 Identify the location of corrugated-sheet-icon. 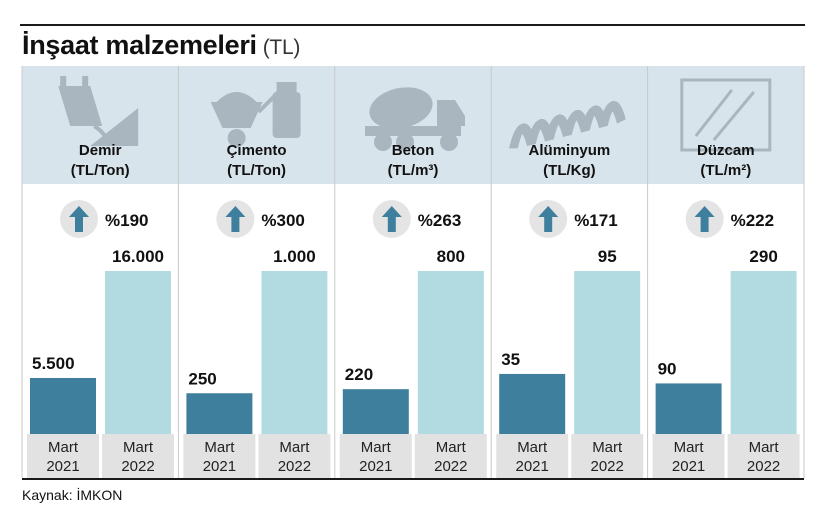
(567, 125).